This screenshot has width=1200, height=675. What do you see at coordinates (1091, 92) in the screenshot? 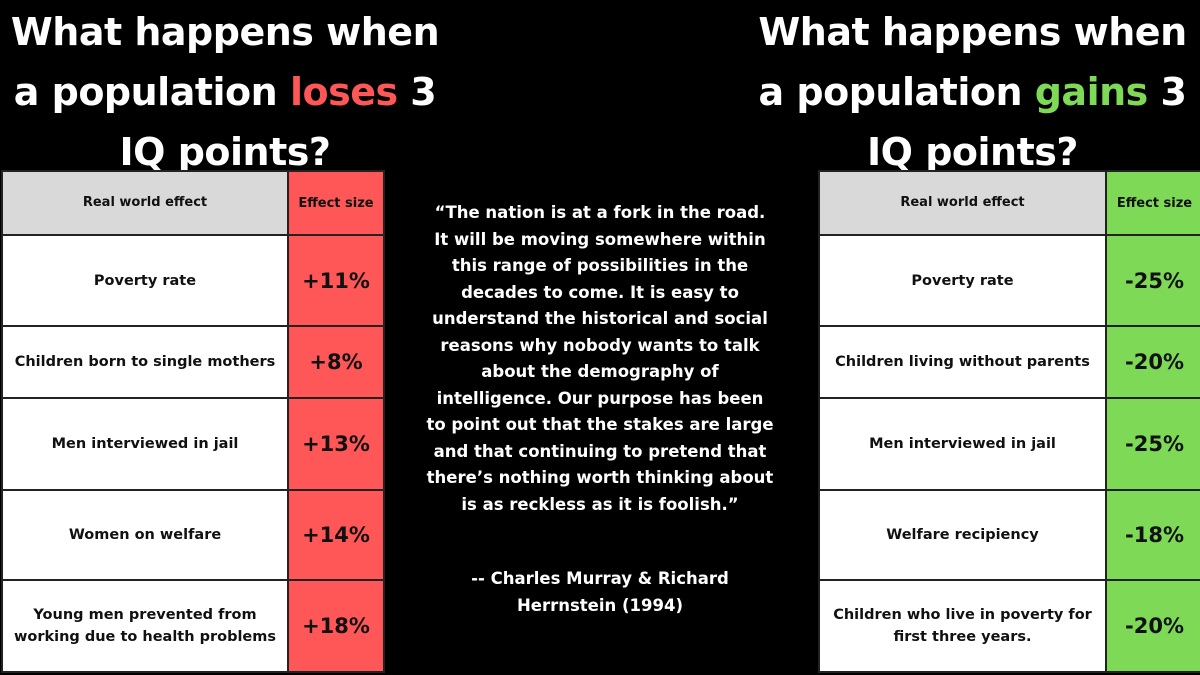
I see `title-keyword-gains: gains` at bounding box center [1091, 92].